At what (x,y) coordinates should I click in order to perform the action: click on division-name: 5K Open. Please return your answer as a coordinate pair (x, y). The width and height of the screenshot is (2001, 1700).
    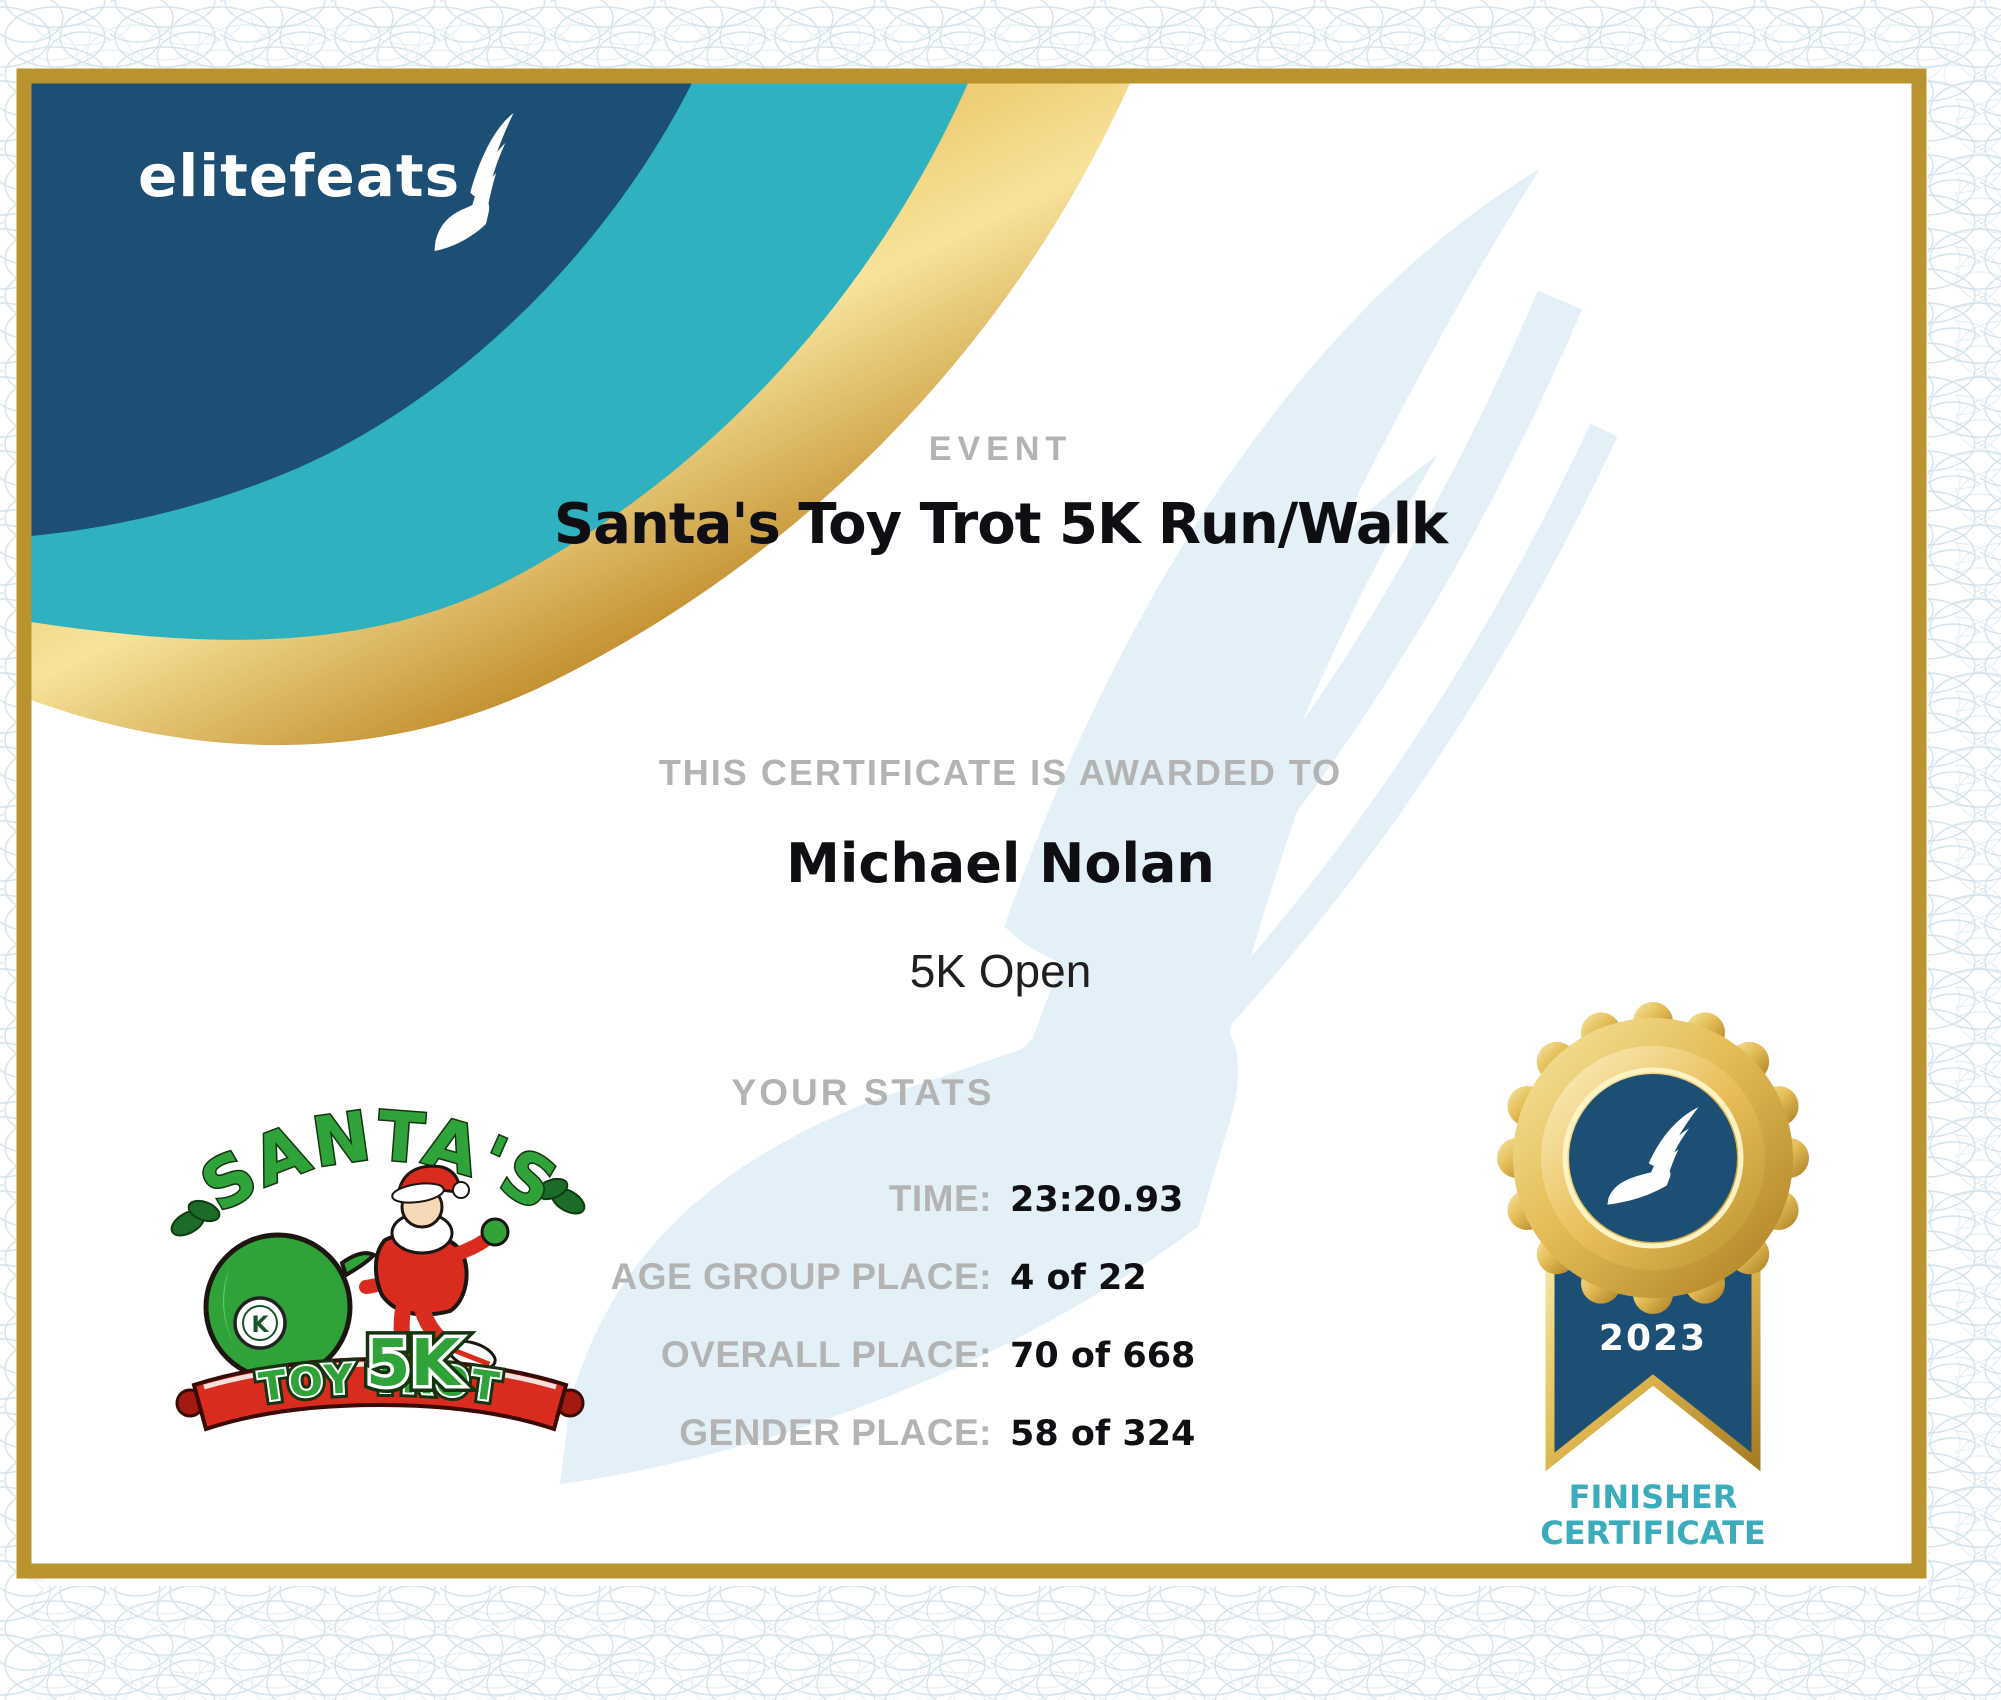
    Looking at the image, I should click on (1000, 971).